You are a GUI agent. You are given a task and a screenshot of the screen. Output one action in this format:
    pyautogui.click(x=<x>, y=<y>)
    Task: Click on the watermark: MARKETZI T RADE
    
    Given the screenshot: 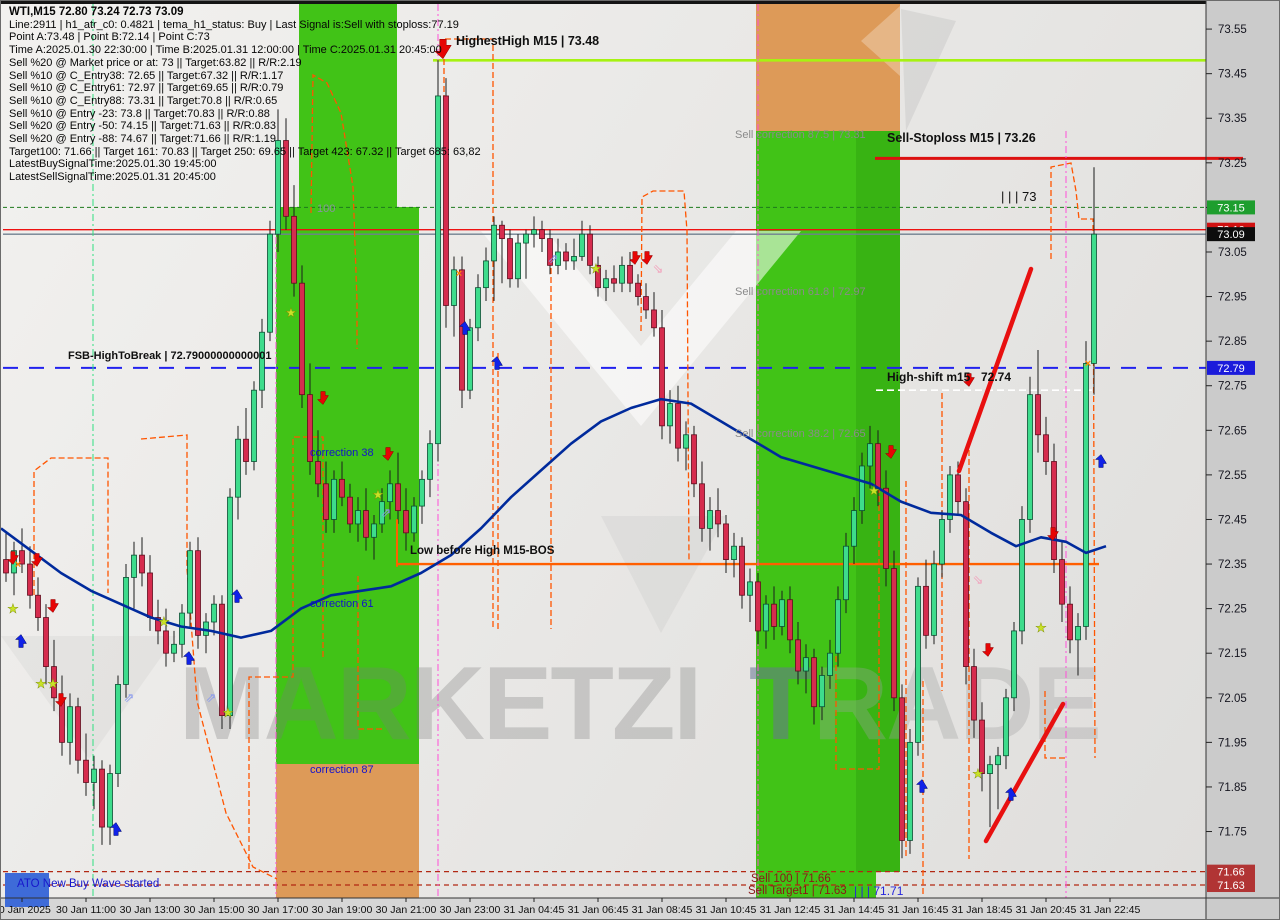 What is the action you would take?
    pyautogui.click(x=640, y=704)
    